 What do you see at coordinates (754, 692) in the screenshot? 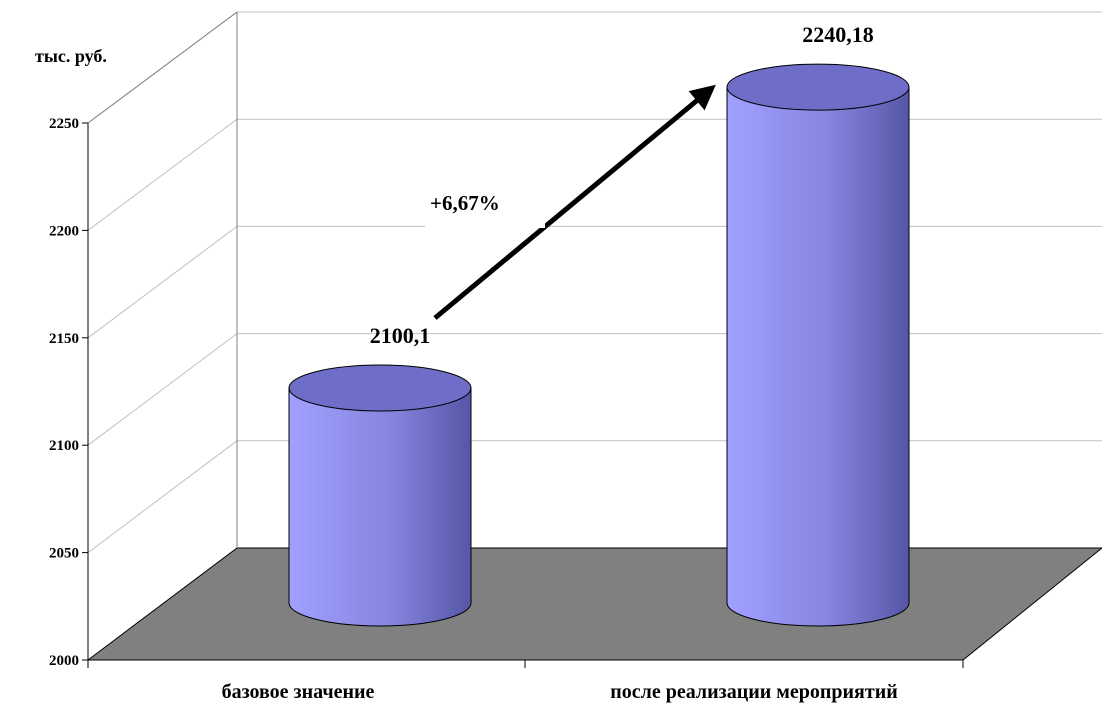
I see `category-label: после реализации мероприятий` at bounding box center [754, 692].